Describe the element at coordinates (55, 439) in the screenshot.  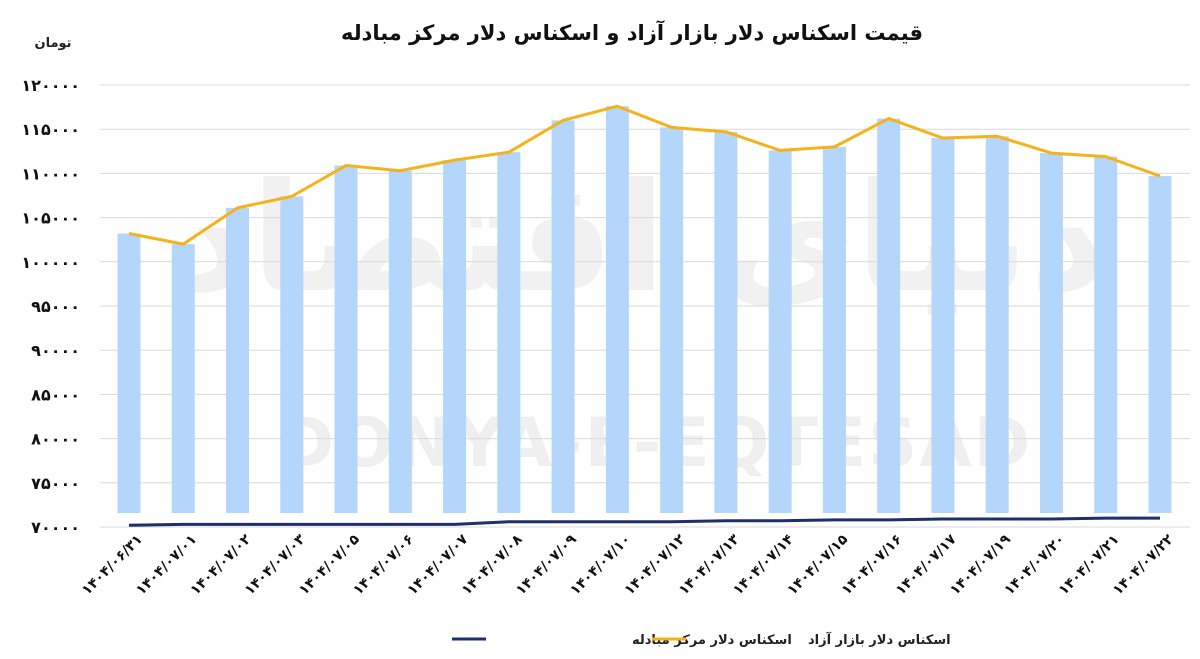
I see `y-tick-label: ۸۰۰۰۰` at that location.